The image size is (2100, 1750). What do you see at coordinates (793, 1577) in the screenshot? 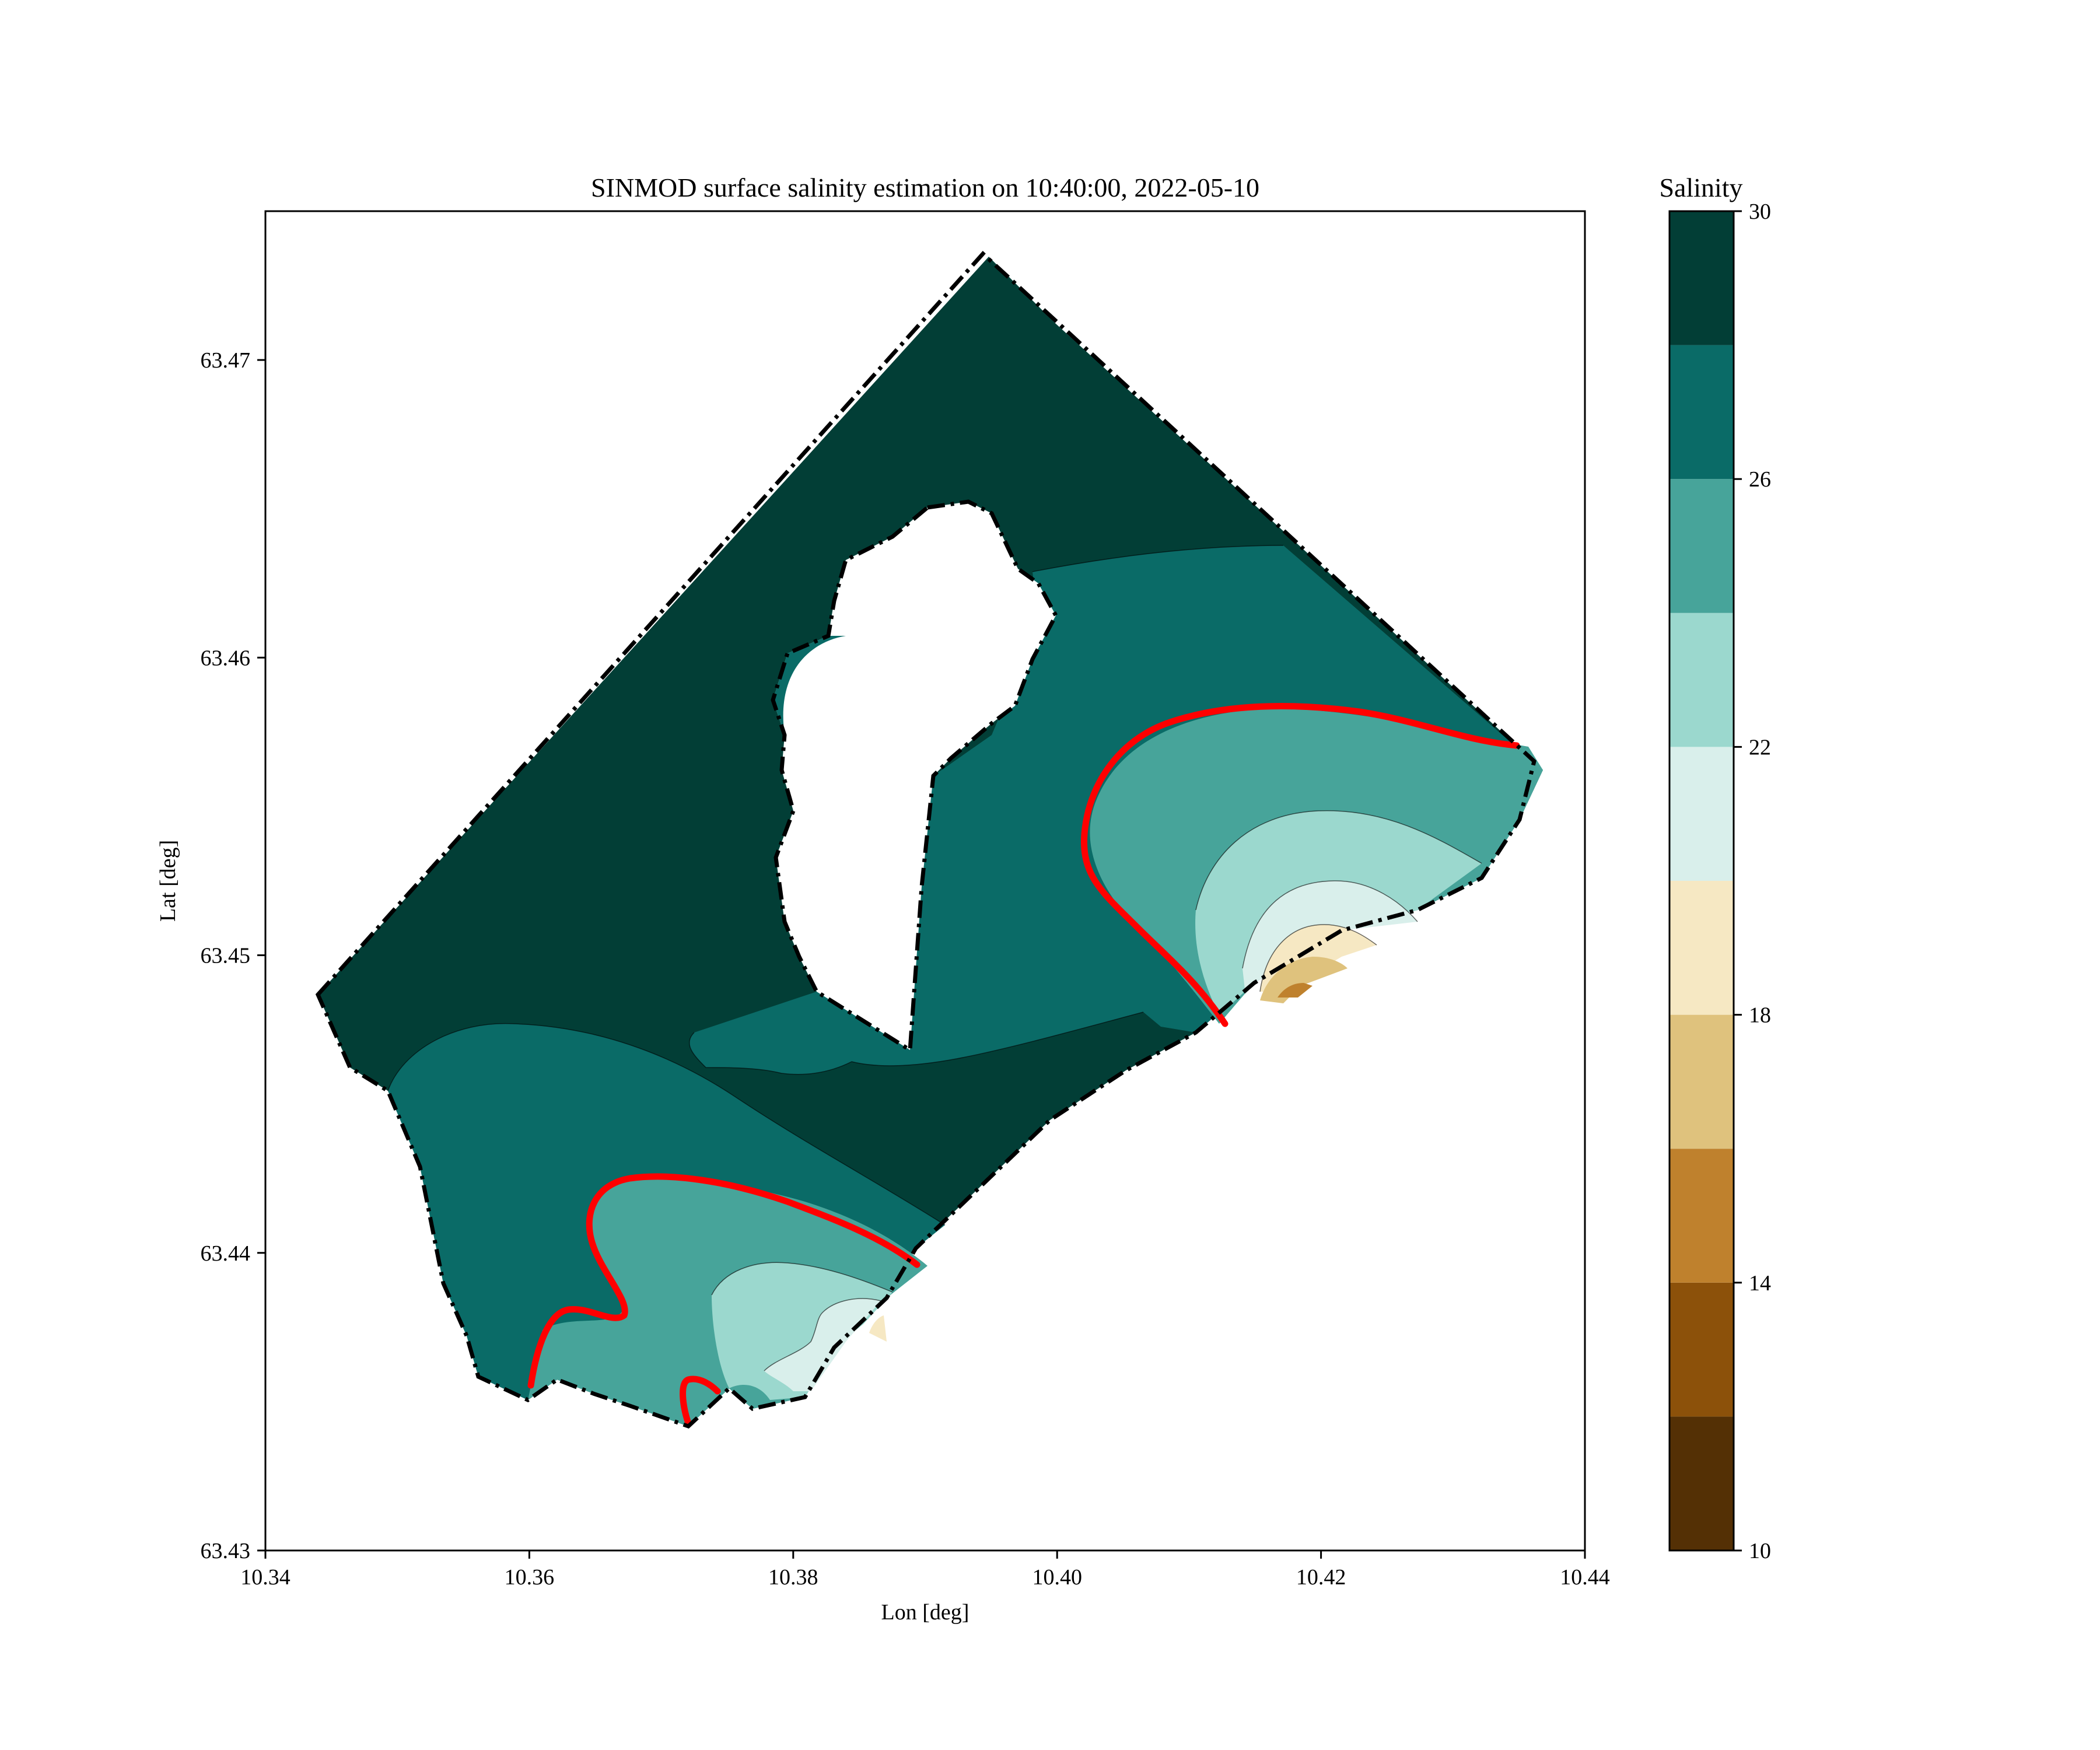
I see `x-tick-label: 10.38` at bounding box center [793, 1577].